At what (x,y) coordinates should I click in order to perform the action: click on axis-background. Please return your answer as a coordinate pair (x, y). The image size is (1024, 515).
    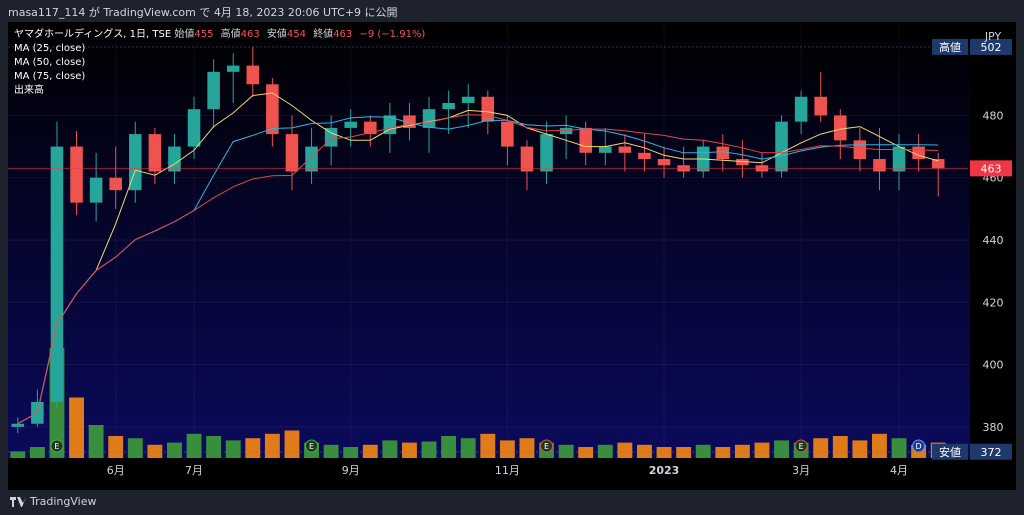
    Looking at the image, I should click on (993, 240).